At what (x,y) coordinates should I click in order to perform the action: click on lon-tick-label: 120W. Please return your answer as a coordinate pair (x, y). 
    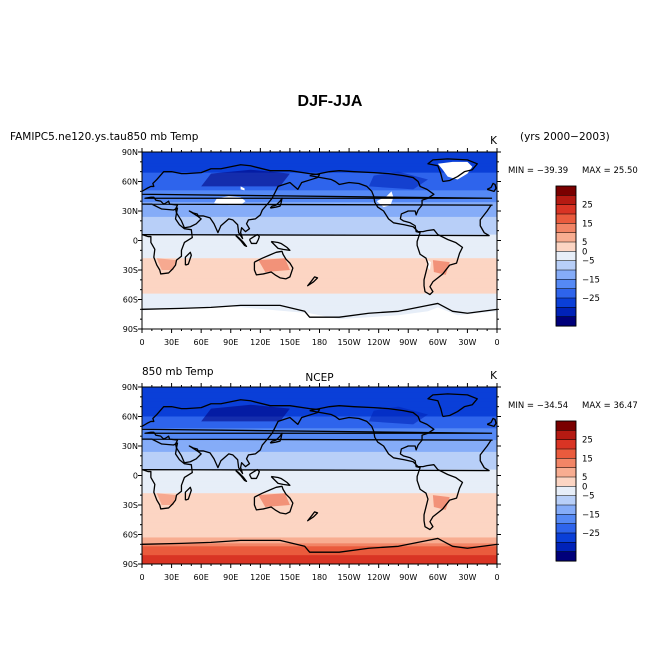
    Looking at the image, I should click on (378, 342).